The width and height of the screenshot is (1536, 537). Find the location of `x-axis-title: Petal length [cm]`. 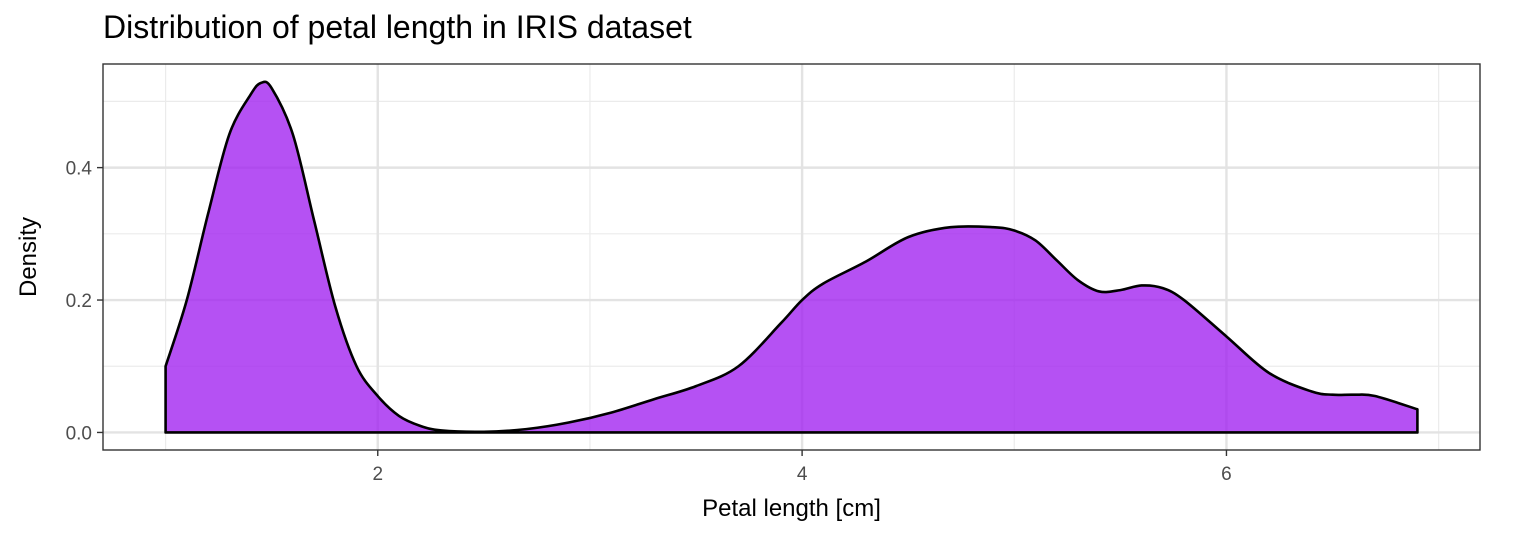

x-axis-title: Petal length [cm] is located at coordinates (791, 508).